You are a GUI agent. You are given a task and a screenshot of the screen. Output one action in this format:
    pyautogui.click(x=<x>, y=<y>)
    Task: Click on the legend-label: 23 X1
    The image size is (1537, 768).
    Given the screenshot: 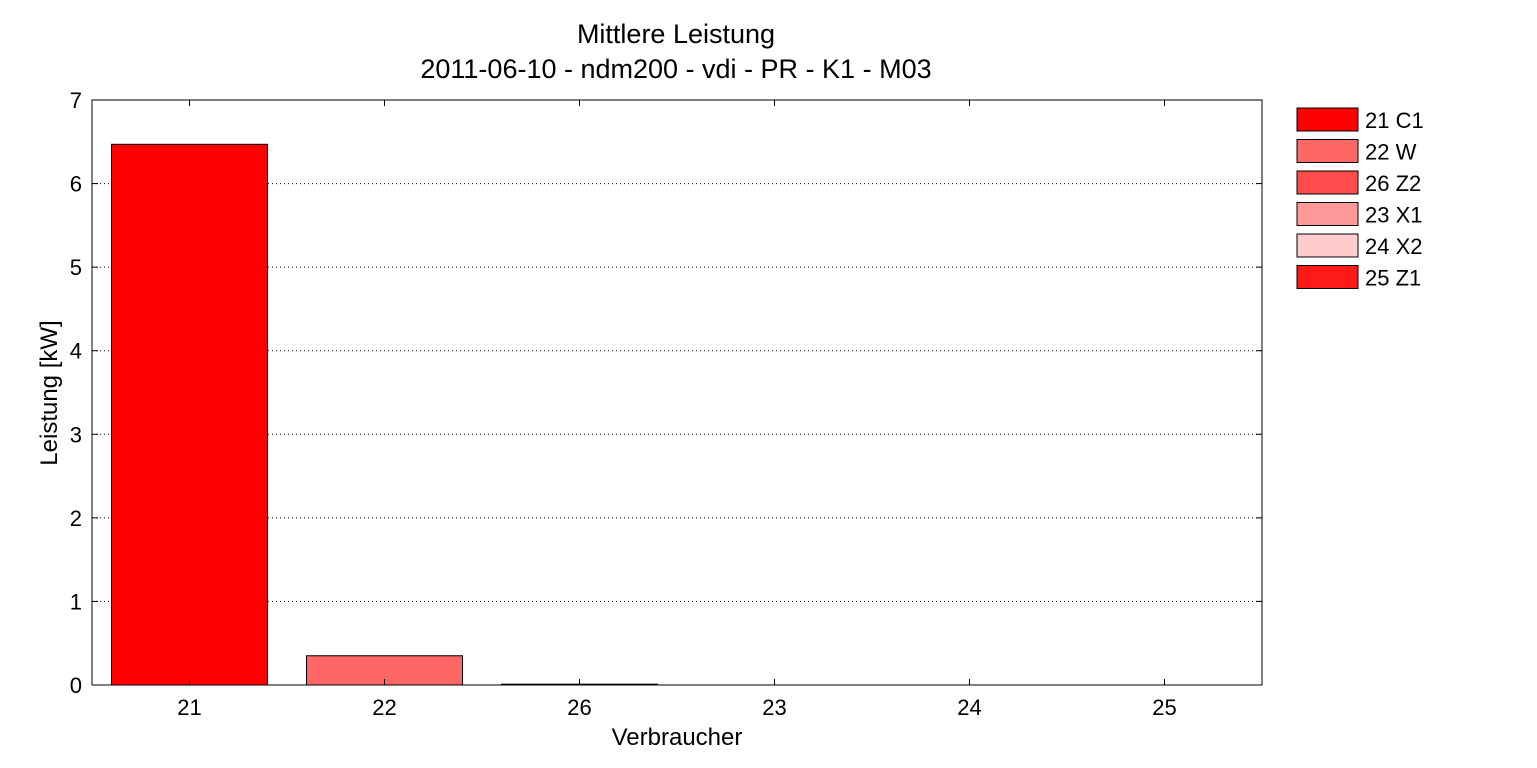 What is the action you would take?
    pyautogui.click(x=1394, y=215)
    